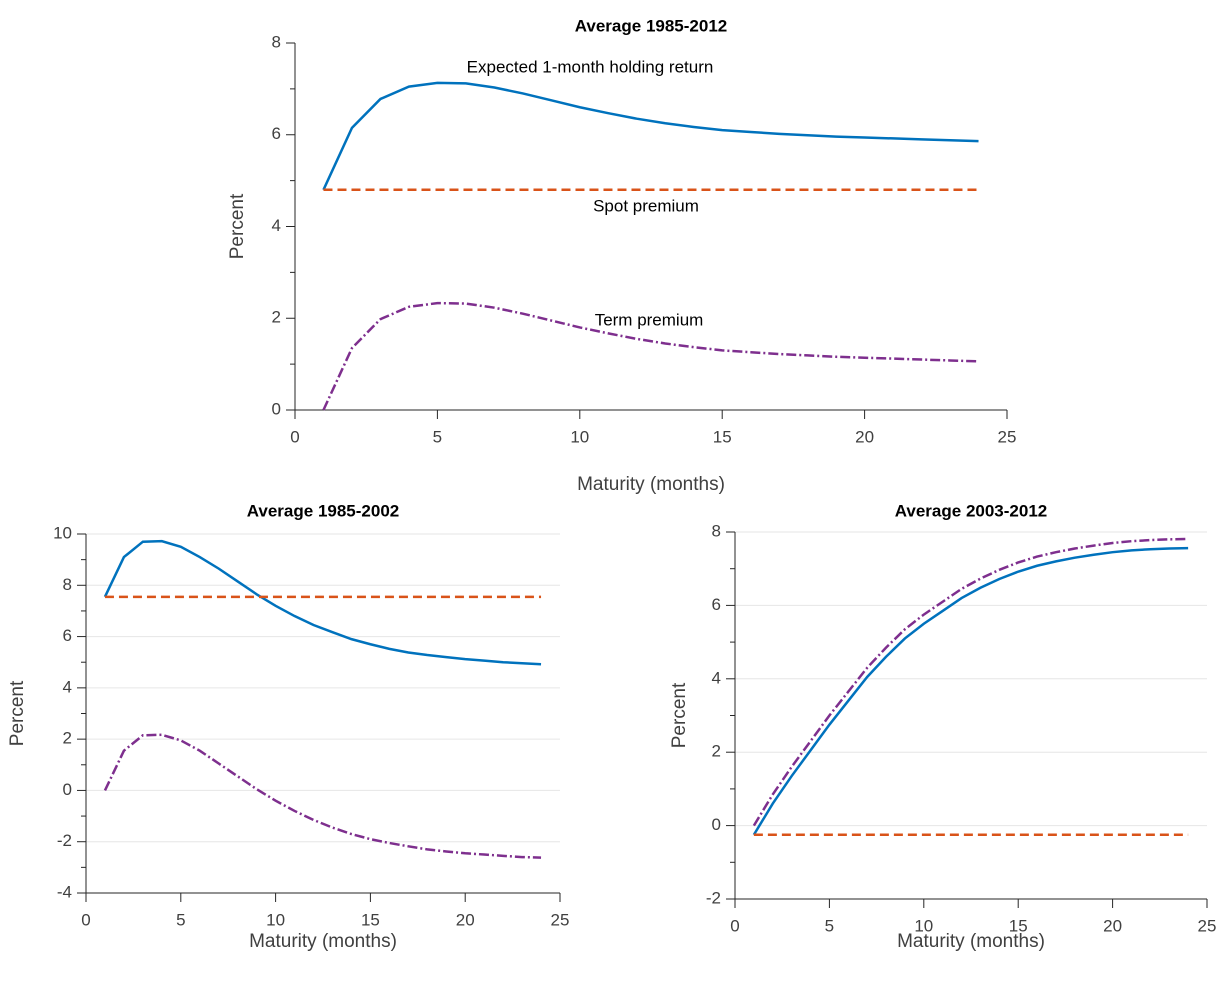 This screenshot has height=982, width=1222. What do you see at coordinates (651, 25) in the screenshot?
I see `chart-title: Average 1985-2012` at bounding box center [651, 25].